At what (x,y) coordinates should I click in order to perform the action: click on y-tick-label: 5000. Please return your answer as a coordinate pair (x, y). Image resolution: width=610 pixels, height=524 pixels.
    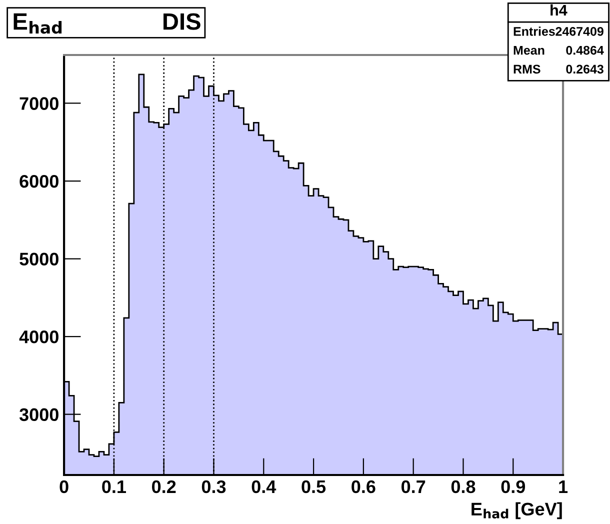
    Looking at the image, I should click on (39, 259).